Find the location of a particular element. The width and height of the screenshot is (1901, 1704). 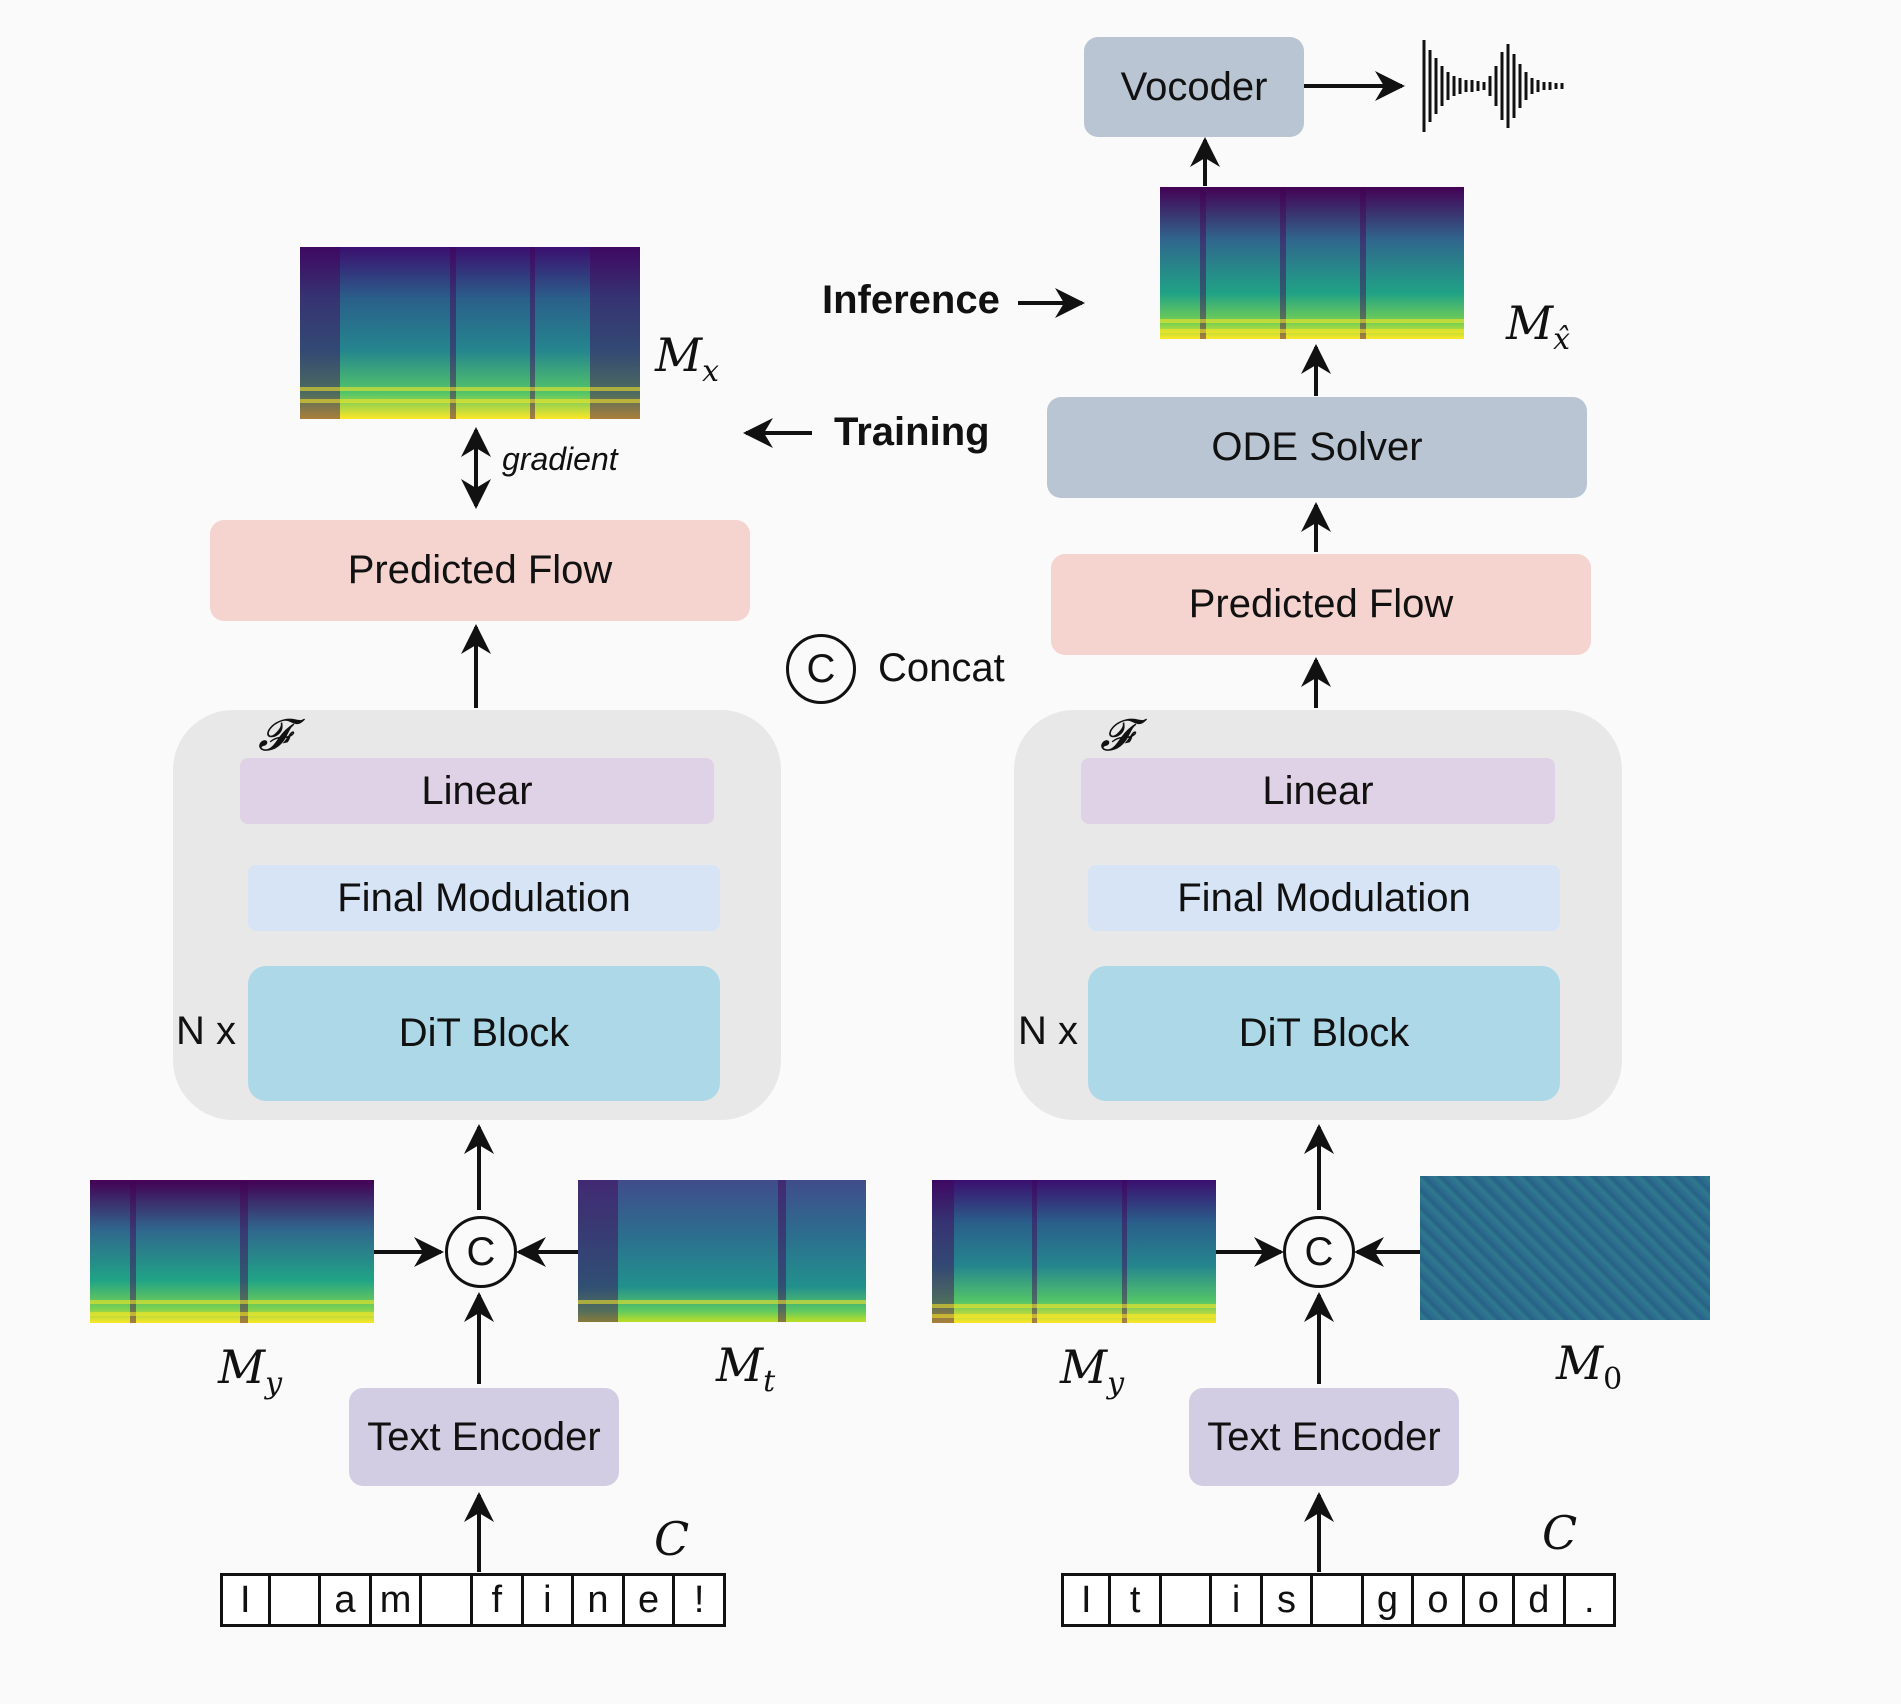

output-mel-spectrogram-training is located at coordinates (470, 333).